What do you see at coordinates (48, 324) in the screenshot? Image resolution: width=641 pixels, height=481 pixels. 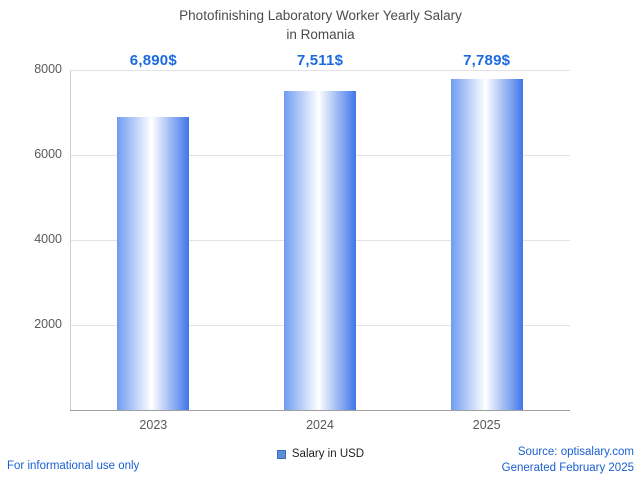 I see `y-tick-label: 2000` at bounding box center [48, 324].